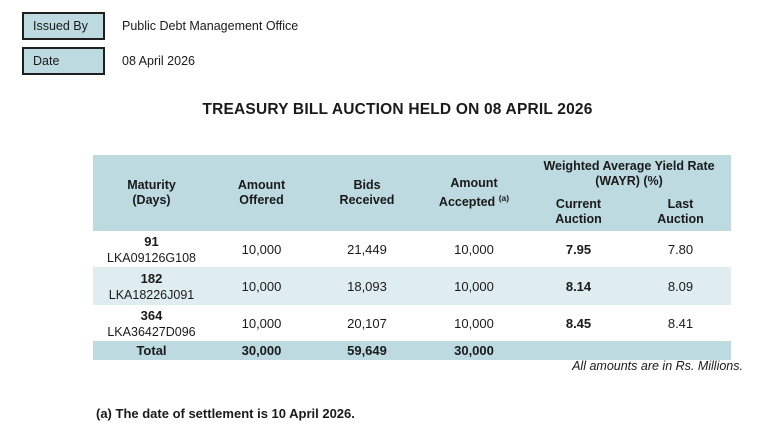  I want to click on header-row-sub: Current Auction Last Auction, so click(412, 212).